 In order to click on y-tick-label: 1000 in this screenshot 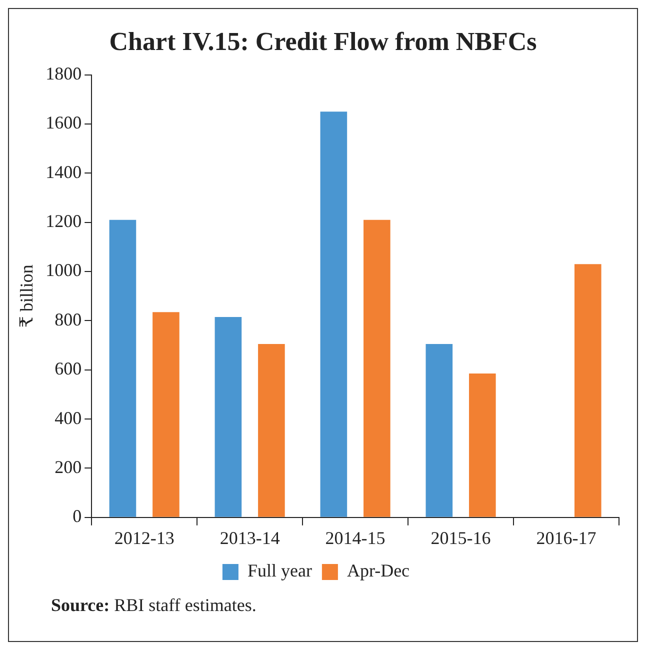, I will do `click(64, 270)`.